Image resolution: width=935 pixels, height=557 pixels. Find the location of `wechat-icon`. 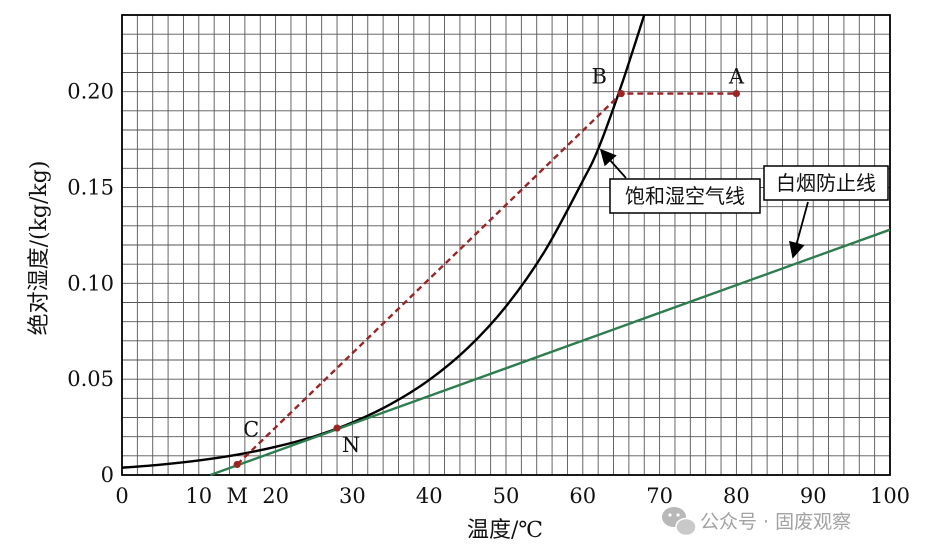

wechat-icon is located at coordinates (679, 522).